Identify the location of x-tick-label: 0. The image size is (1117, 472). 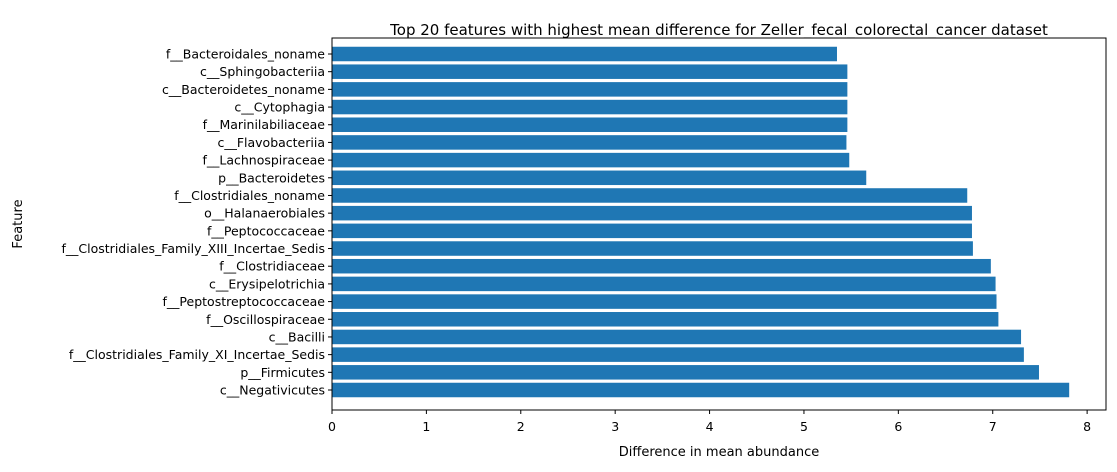
(332, 426).